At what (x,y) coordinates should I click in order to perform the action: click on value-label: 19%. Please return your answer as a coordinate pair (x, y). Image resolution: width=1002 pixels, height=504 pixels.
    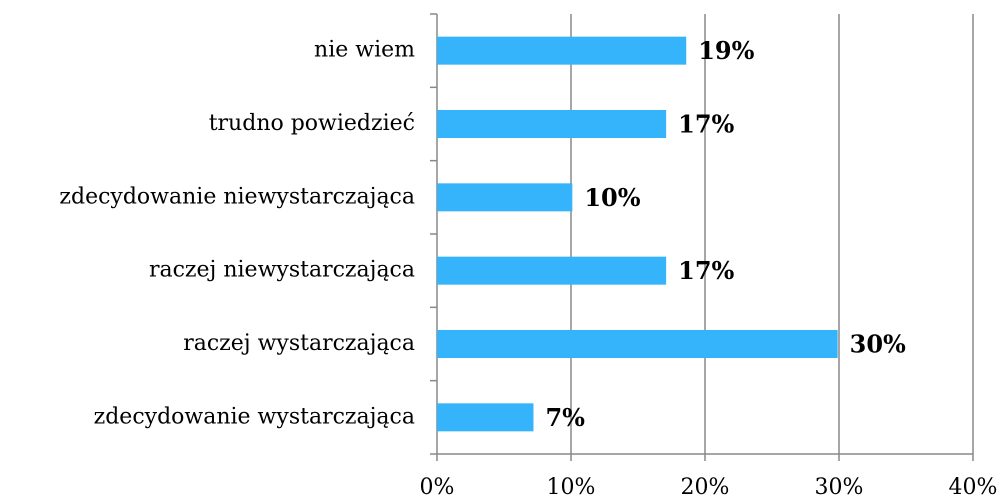
    Looking at the image, I should click on (726, 50).